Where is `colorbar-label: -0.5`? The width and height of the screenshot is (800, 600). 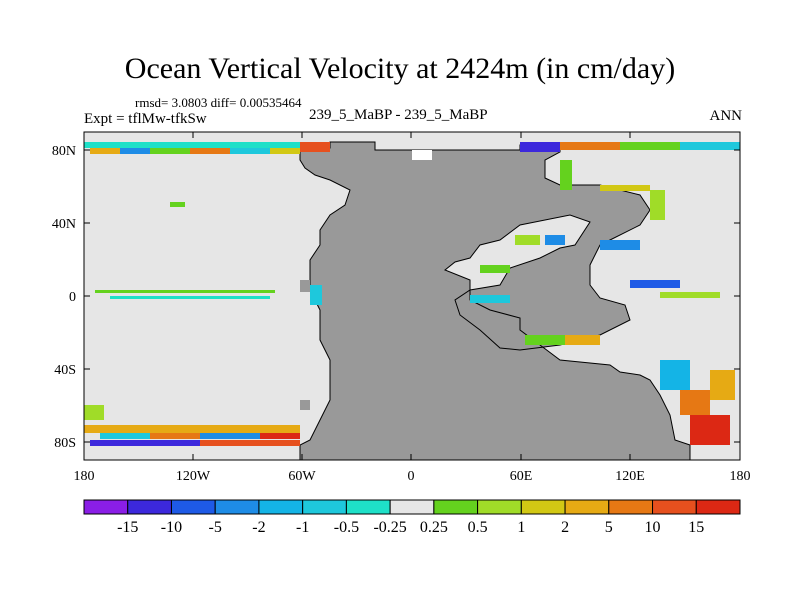 colorbar-label: -0.5 is located at coordinates (346, 527).